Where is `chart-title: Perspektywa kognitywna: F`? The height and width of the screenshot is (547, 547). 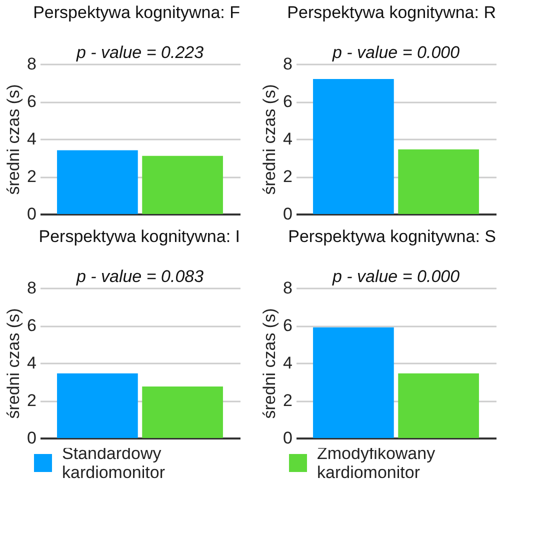
chart-title: Perspektywa kognitywna: F is located at coordinates (136, 12).